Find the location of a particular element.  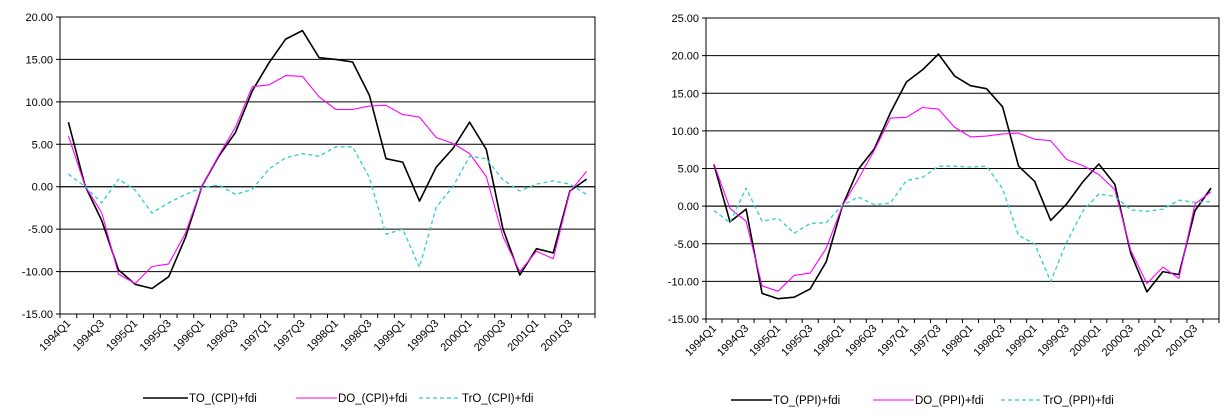

legend: TO_(PPI)+fdi DO_(PPI)+fdi TrO_(PPI)+fdi is located at coordinates (922, 401).